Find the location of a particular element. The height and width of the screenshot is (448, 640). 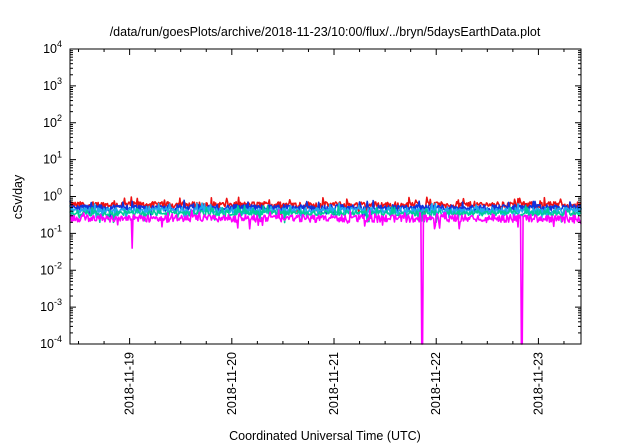

x-tick-label: 2018-11-20 is located at coordinates (232, 383).